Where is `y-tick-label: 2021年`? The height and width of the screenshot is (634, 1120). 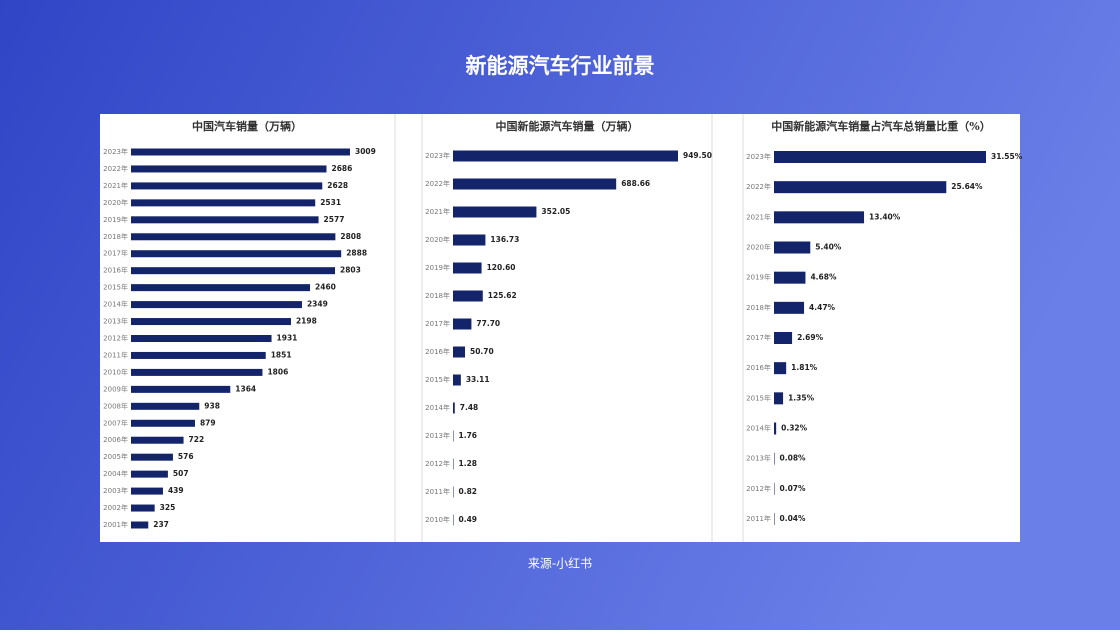
y-tick-label: 2021年 is located at coordinates (437, 211).